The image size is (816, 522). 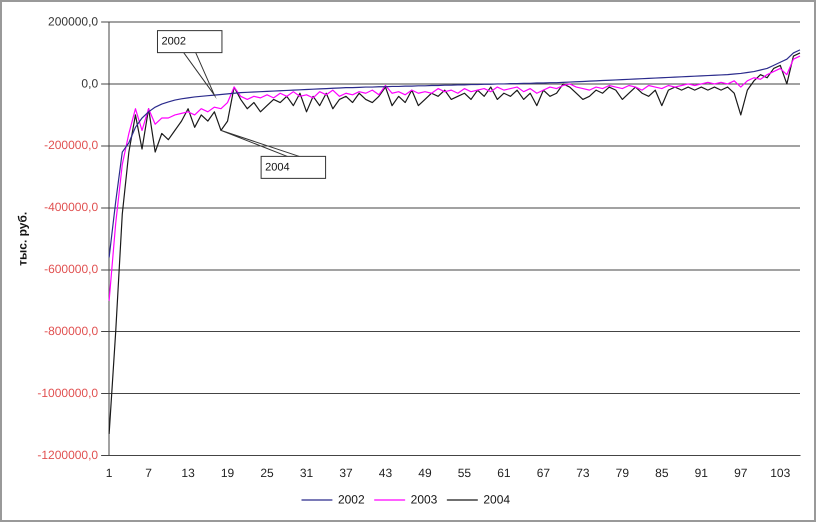 What do you see at coordinates (148, 473) in the screenshot?
I see `x-tick-label: 7` at bounding box center [148, 473].